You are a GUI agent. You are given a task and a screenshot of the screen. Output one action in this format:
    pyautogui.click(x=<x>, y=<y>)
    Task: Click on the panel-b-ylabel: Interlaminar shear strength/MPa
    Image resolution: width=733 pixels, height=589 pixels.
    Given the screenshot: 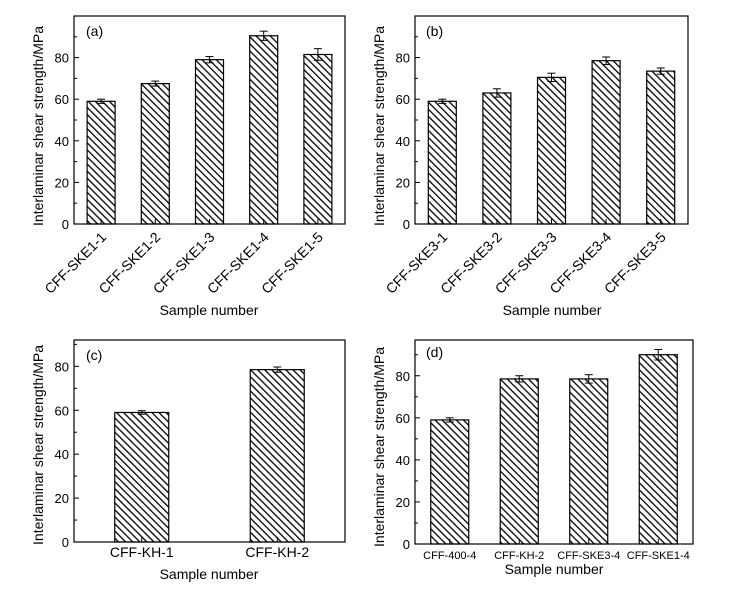 What is the action you would take?
    pyautogui.click(x=379, y=126)
    